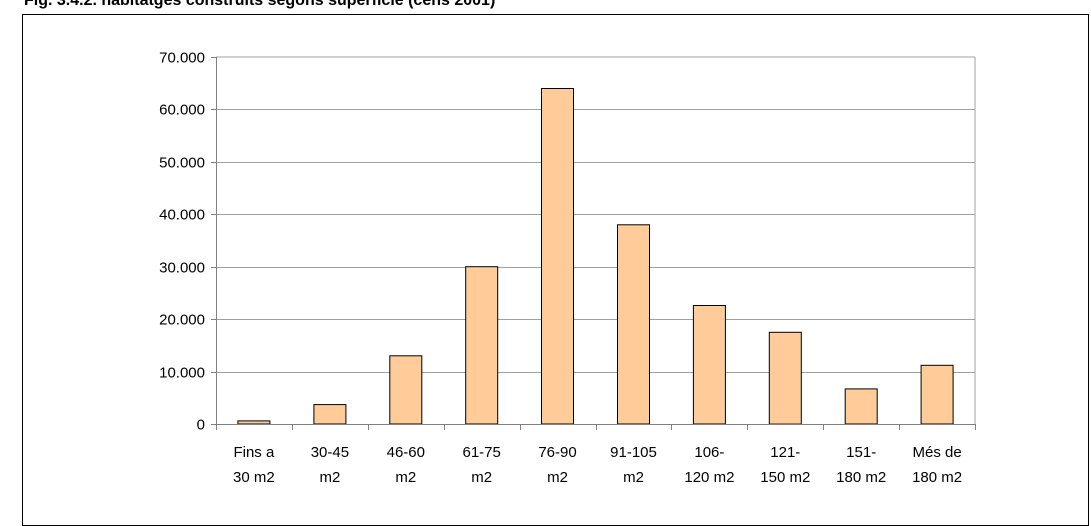 The width and height of the screenshot is (1091, 526). I want to click on y-tick-label: 50.000, so click(182, 163).